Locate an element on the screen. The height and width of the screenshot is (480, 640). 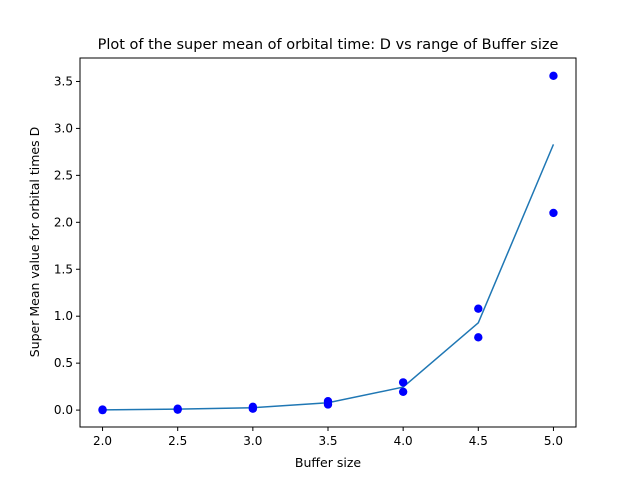
x-tick-label: 2.5 is located at coordinates (177, 441).